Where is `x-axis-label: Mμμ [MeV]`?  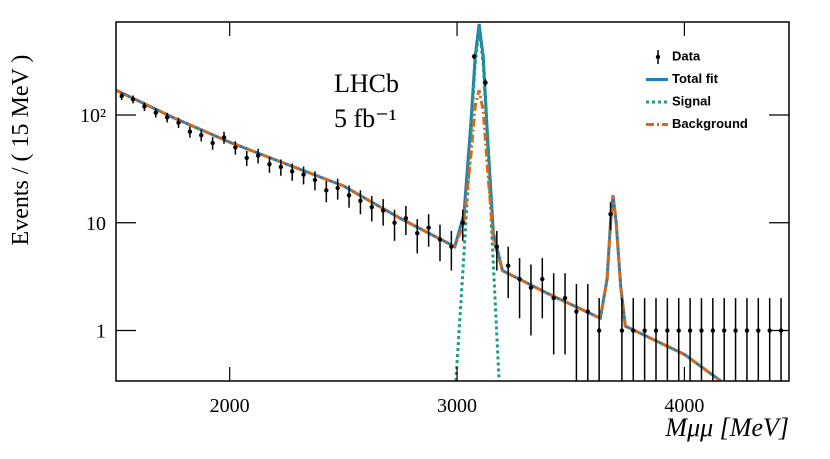
x-axis-label: Mμμ [MeV] is located at coordinates (726, 427).